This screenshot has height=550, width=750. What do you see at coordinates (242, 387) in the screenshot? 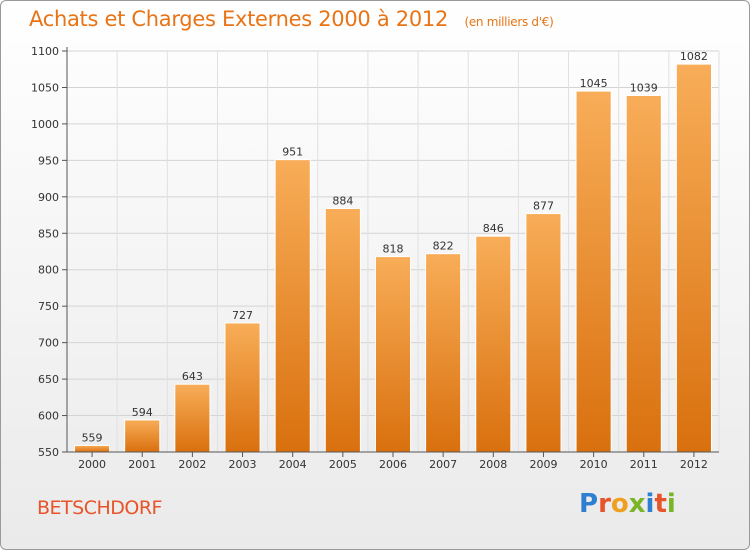
I see `bar-2003` at bounding box center [242, 387].